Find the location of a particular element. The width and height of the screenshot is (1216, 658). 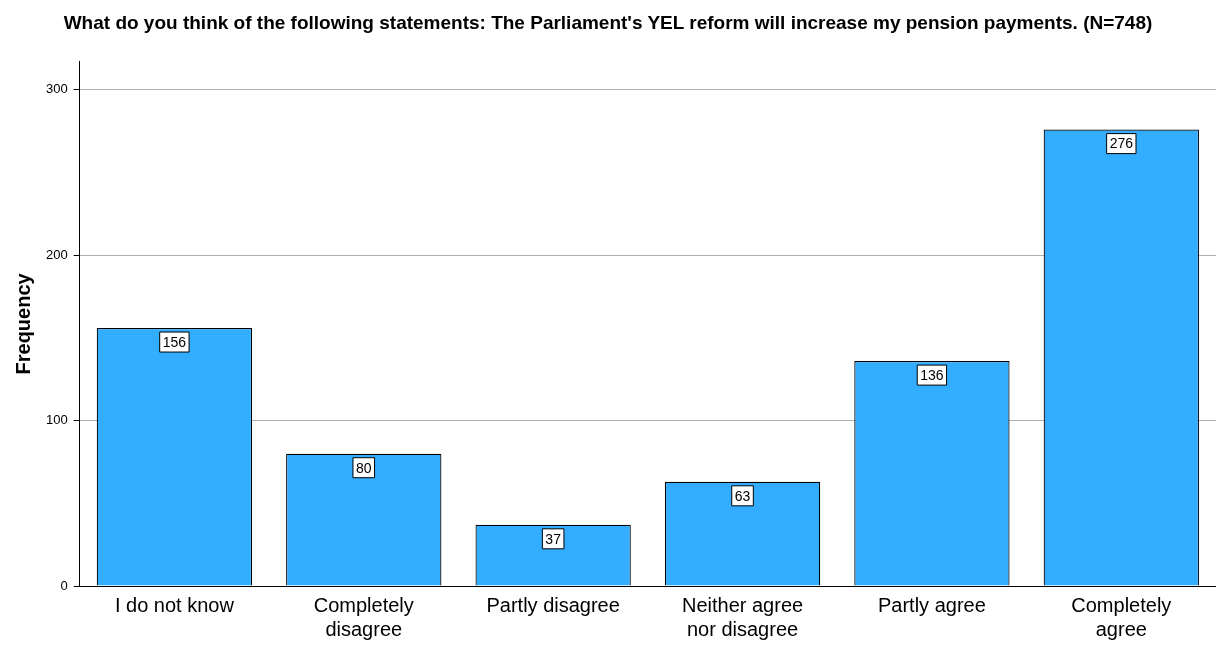

y-tick-label: 100 is located at coordinates (56, 420).